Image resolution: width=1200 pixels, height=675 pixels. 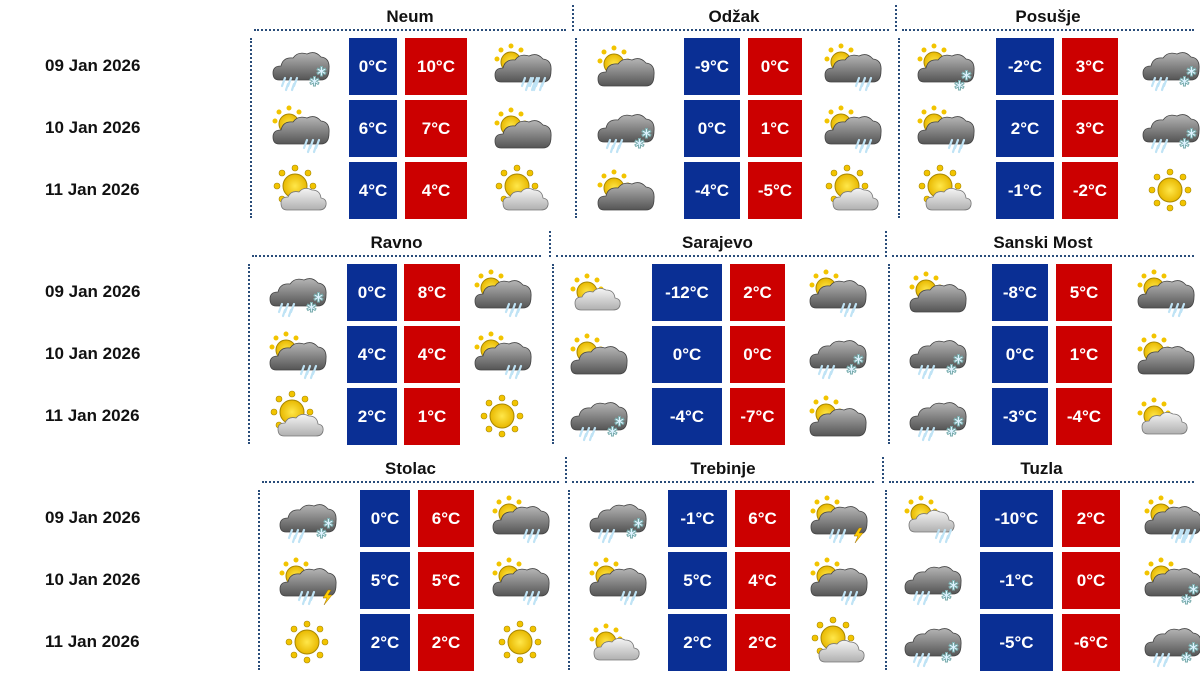 I want to click on city-header: Sanski Most, so click(x=1043, y=244).